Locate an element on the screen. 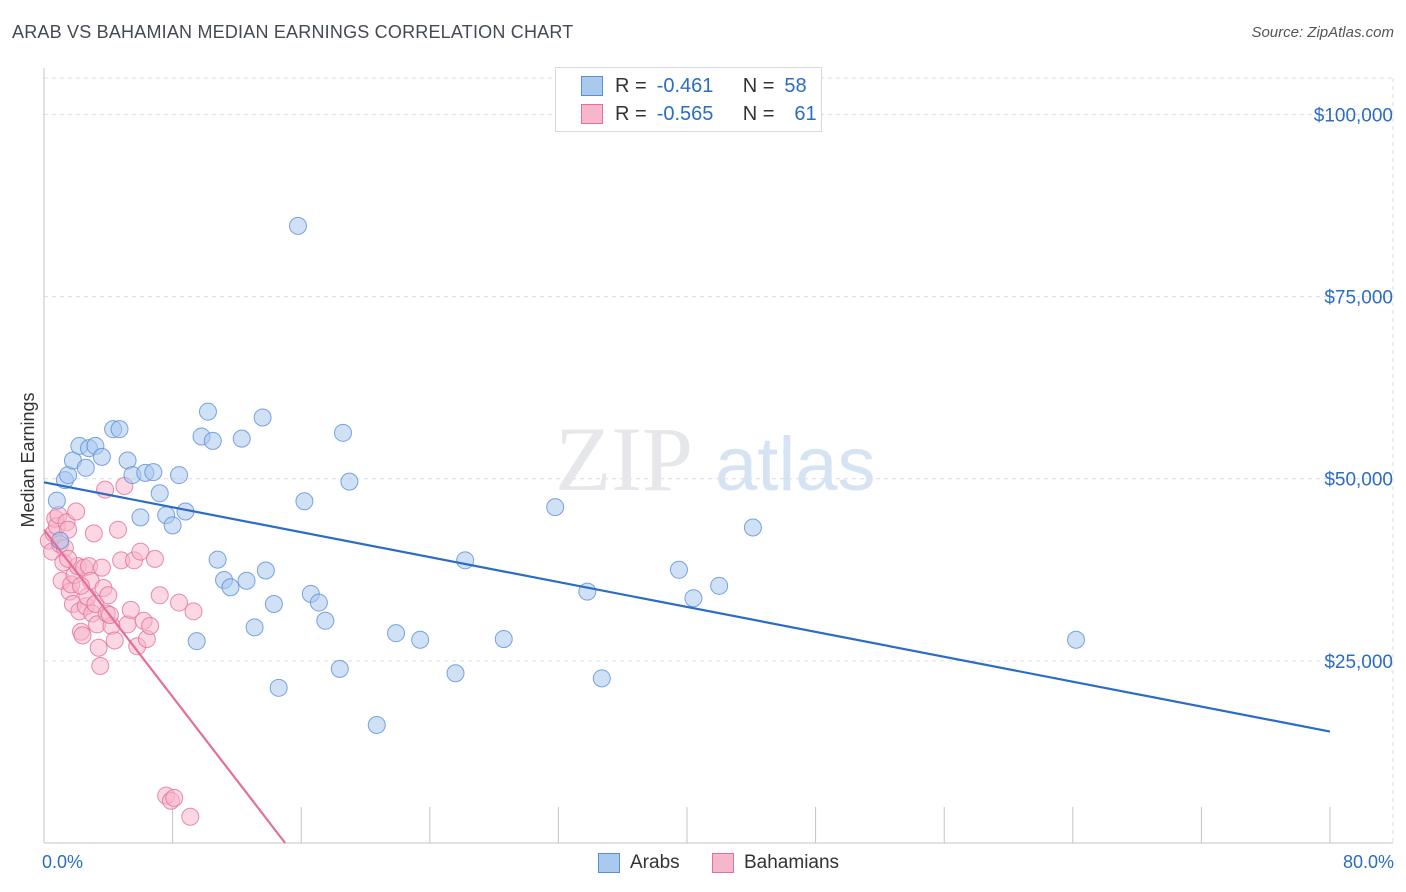 Image resolution: width=1406 pixels, height=892 pixels. legend-item-bahamians: Bahamians is located at coordinates (775, 863).